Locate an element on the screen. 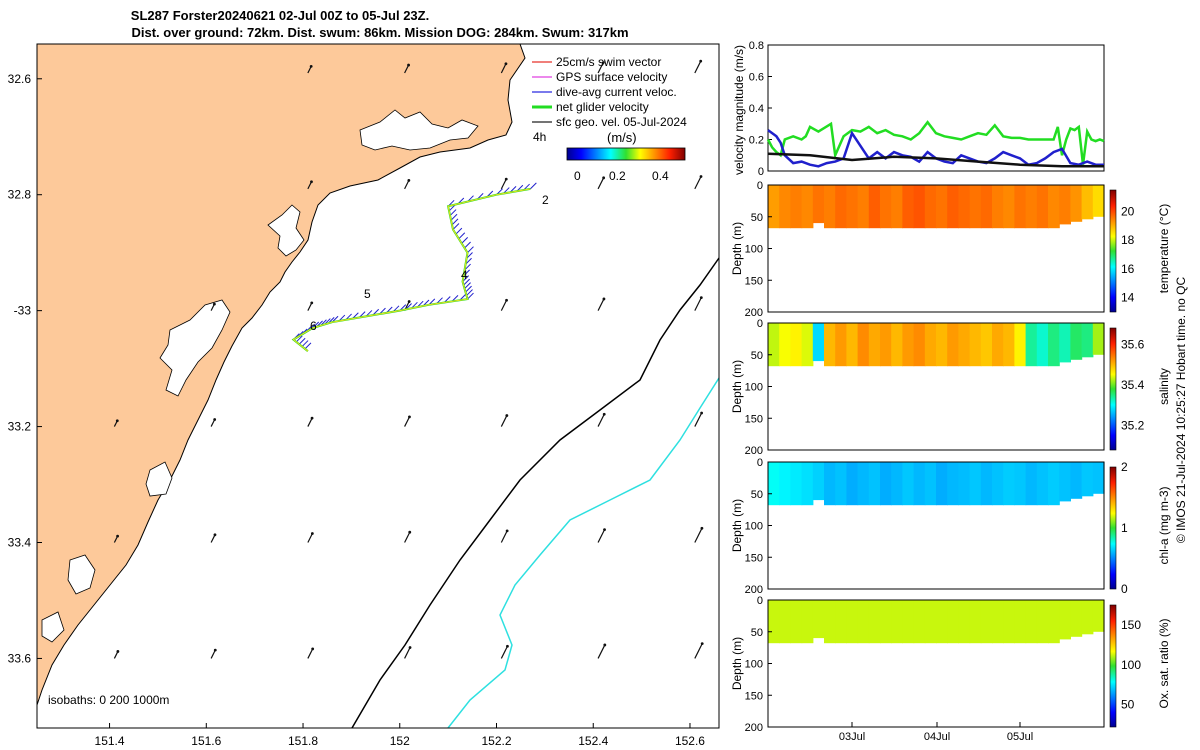 This screenshot has width=1200, height=750. velocity-frame is located at coordinates (936, 108).